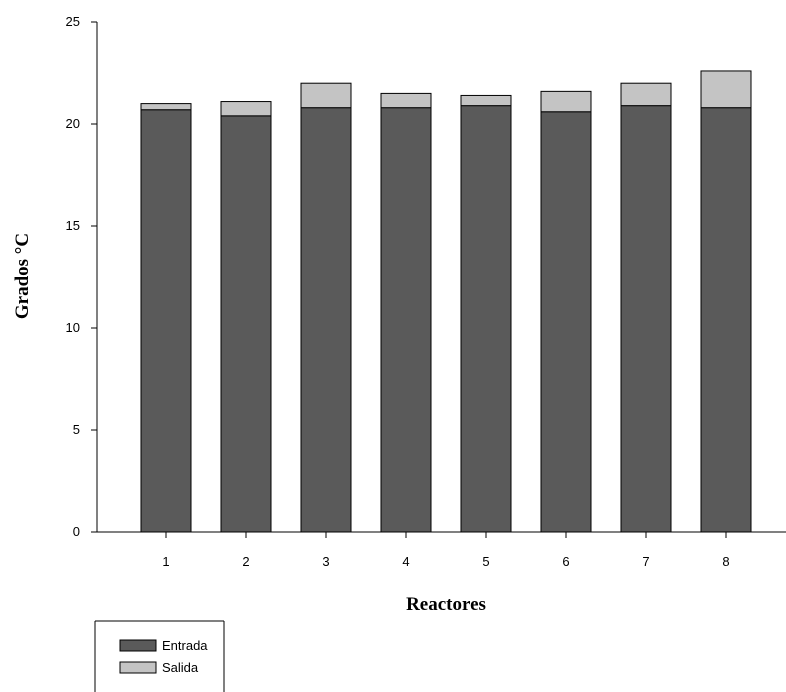 The height and width of the screenshot is (692, 786). What do you see at coordinates (180, 667) in the screenshot?
I see `legend-label-salida: Salida` at bounding box center [180, 667].